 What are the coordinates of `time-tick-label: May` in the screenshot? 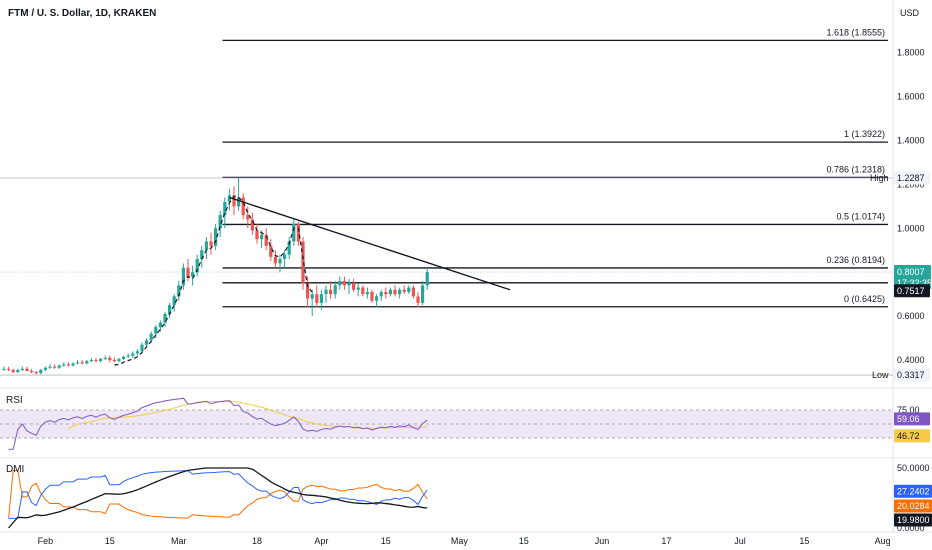 It's located at (460, 541).